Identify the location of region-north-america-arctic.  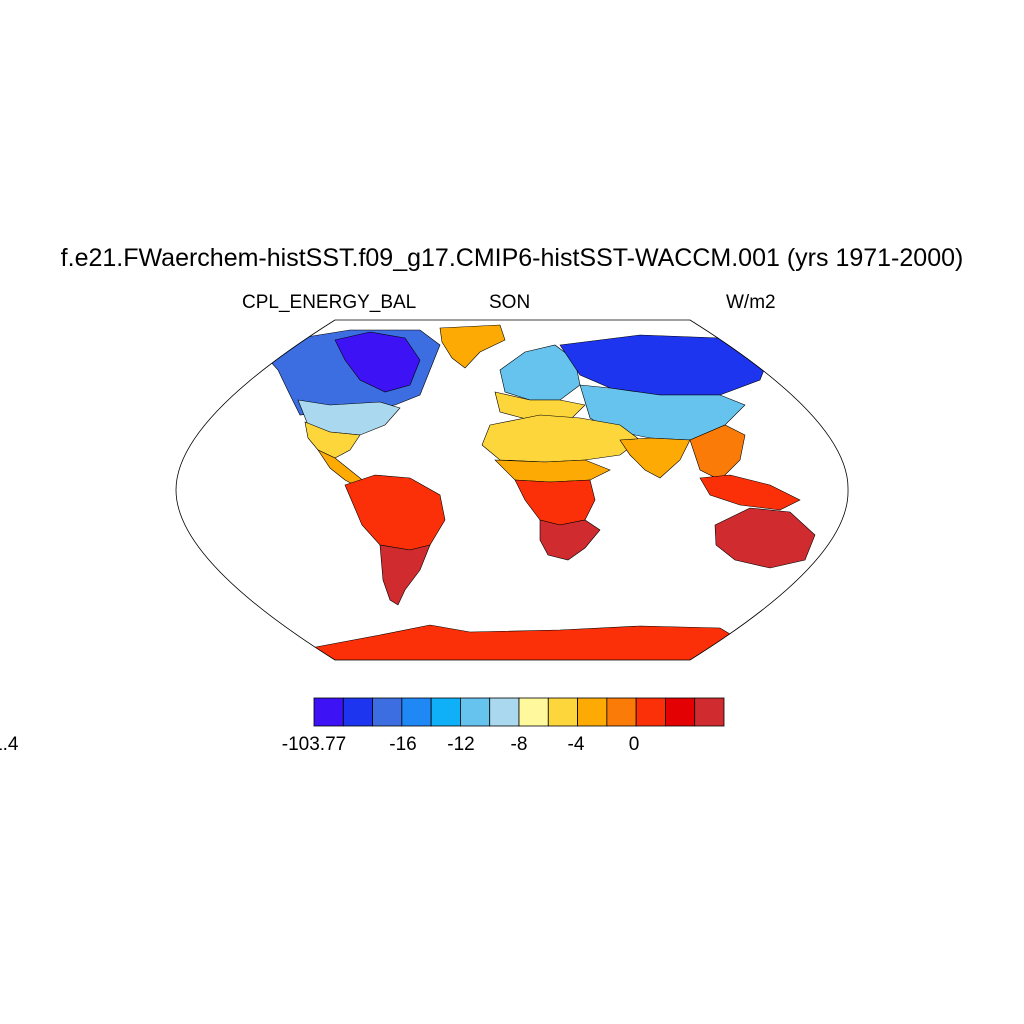
(377, 362).